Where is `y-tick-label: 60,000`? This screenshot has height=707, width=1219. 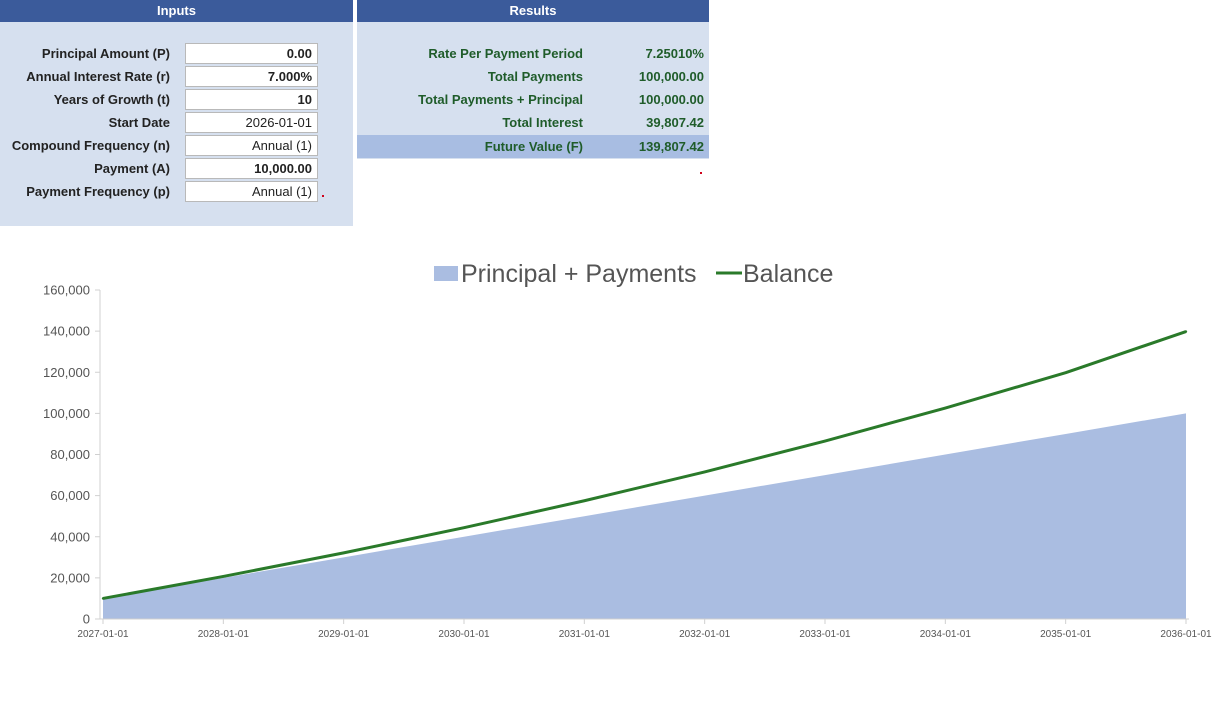 y-tick-label: 60,000 is located at coordinates (70, 495).